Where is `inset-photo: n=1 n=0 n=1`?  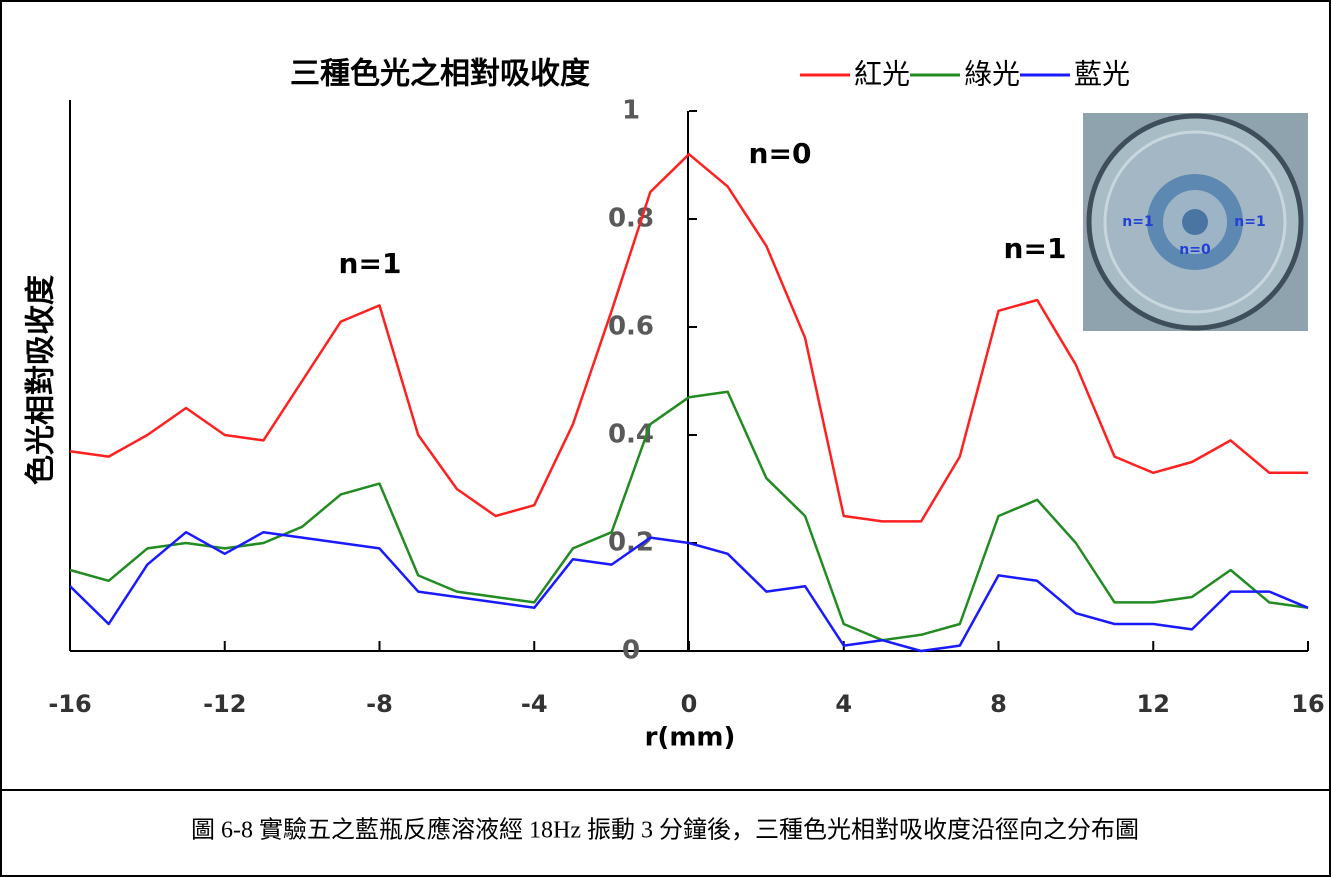 inset-photo: n=1 n=0 n=1 is located at coordinates (1195, 222).